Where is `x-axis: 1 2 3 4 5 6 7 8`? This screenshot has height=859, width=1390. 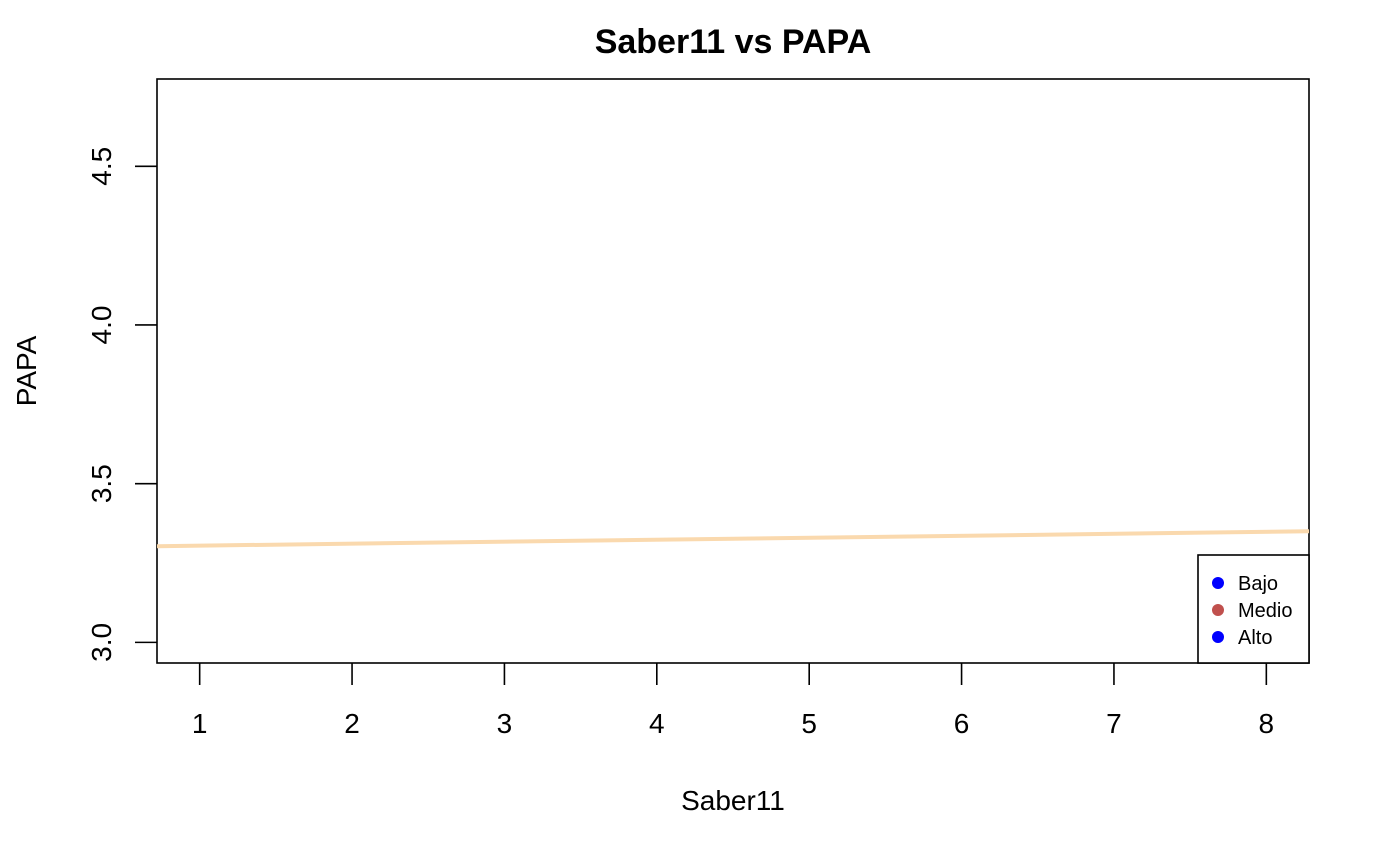 x-axis: 1 2 3 4 5 6 7 8 is located at coordinates (733, 701).